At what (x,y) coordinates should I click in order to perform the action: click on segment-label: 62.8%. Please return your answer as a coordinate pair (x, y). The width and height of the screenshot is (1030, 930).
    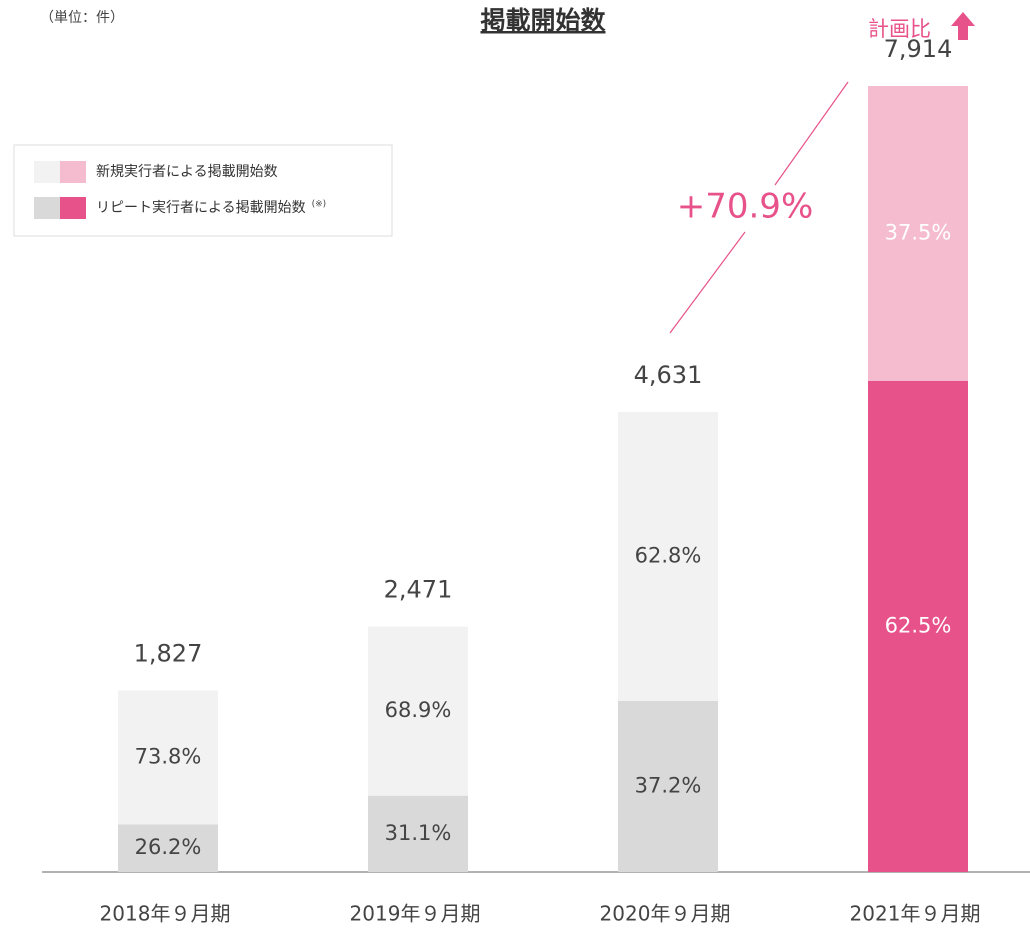
    Looking at the image, I should click on (668, 555).